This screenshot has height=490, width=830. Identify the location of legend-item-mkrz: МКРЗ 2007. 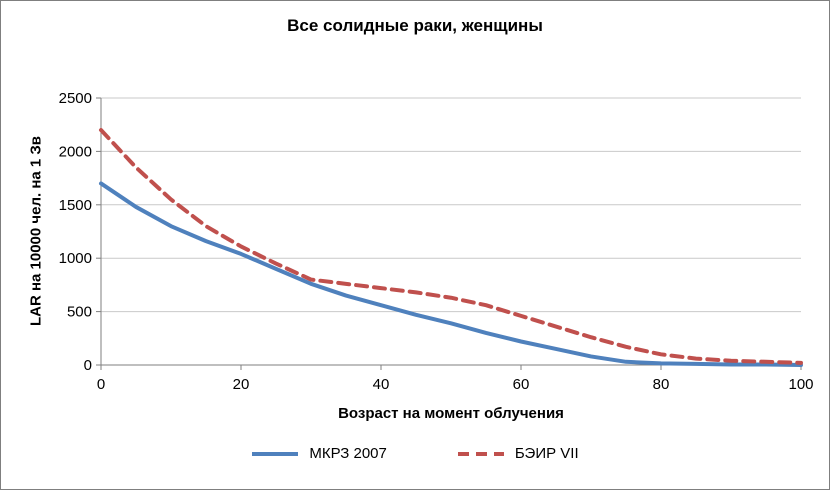
(319, 453).